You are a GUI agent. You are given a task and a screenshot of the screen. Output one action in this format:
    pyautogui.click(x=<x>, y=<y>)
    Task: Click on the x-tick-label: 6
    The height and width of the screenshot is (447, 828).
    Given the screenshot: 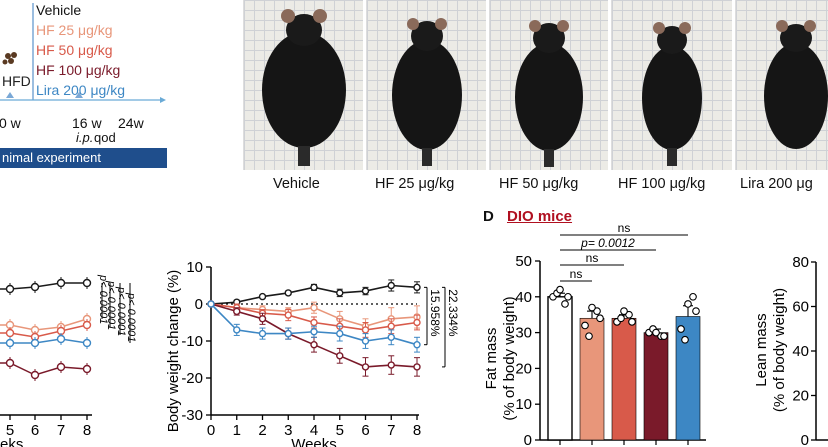 What is the action you would take?
    pyautogui.click(x=35, y=430)
    